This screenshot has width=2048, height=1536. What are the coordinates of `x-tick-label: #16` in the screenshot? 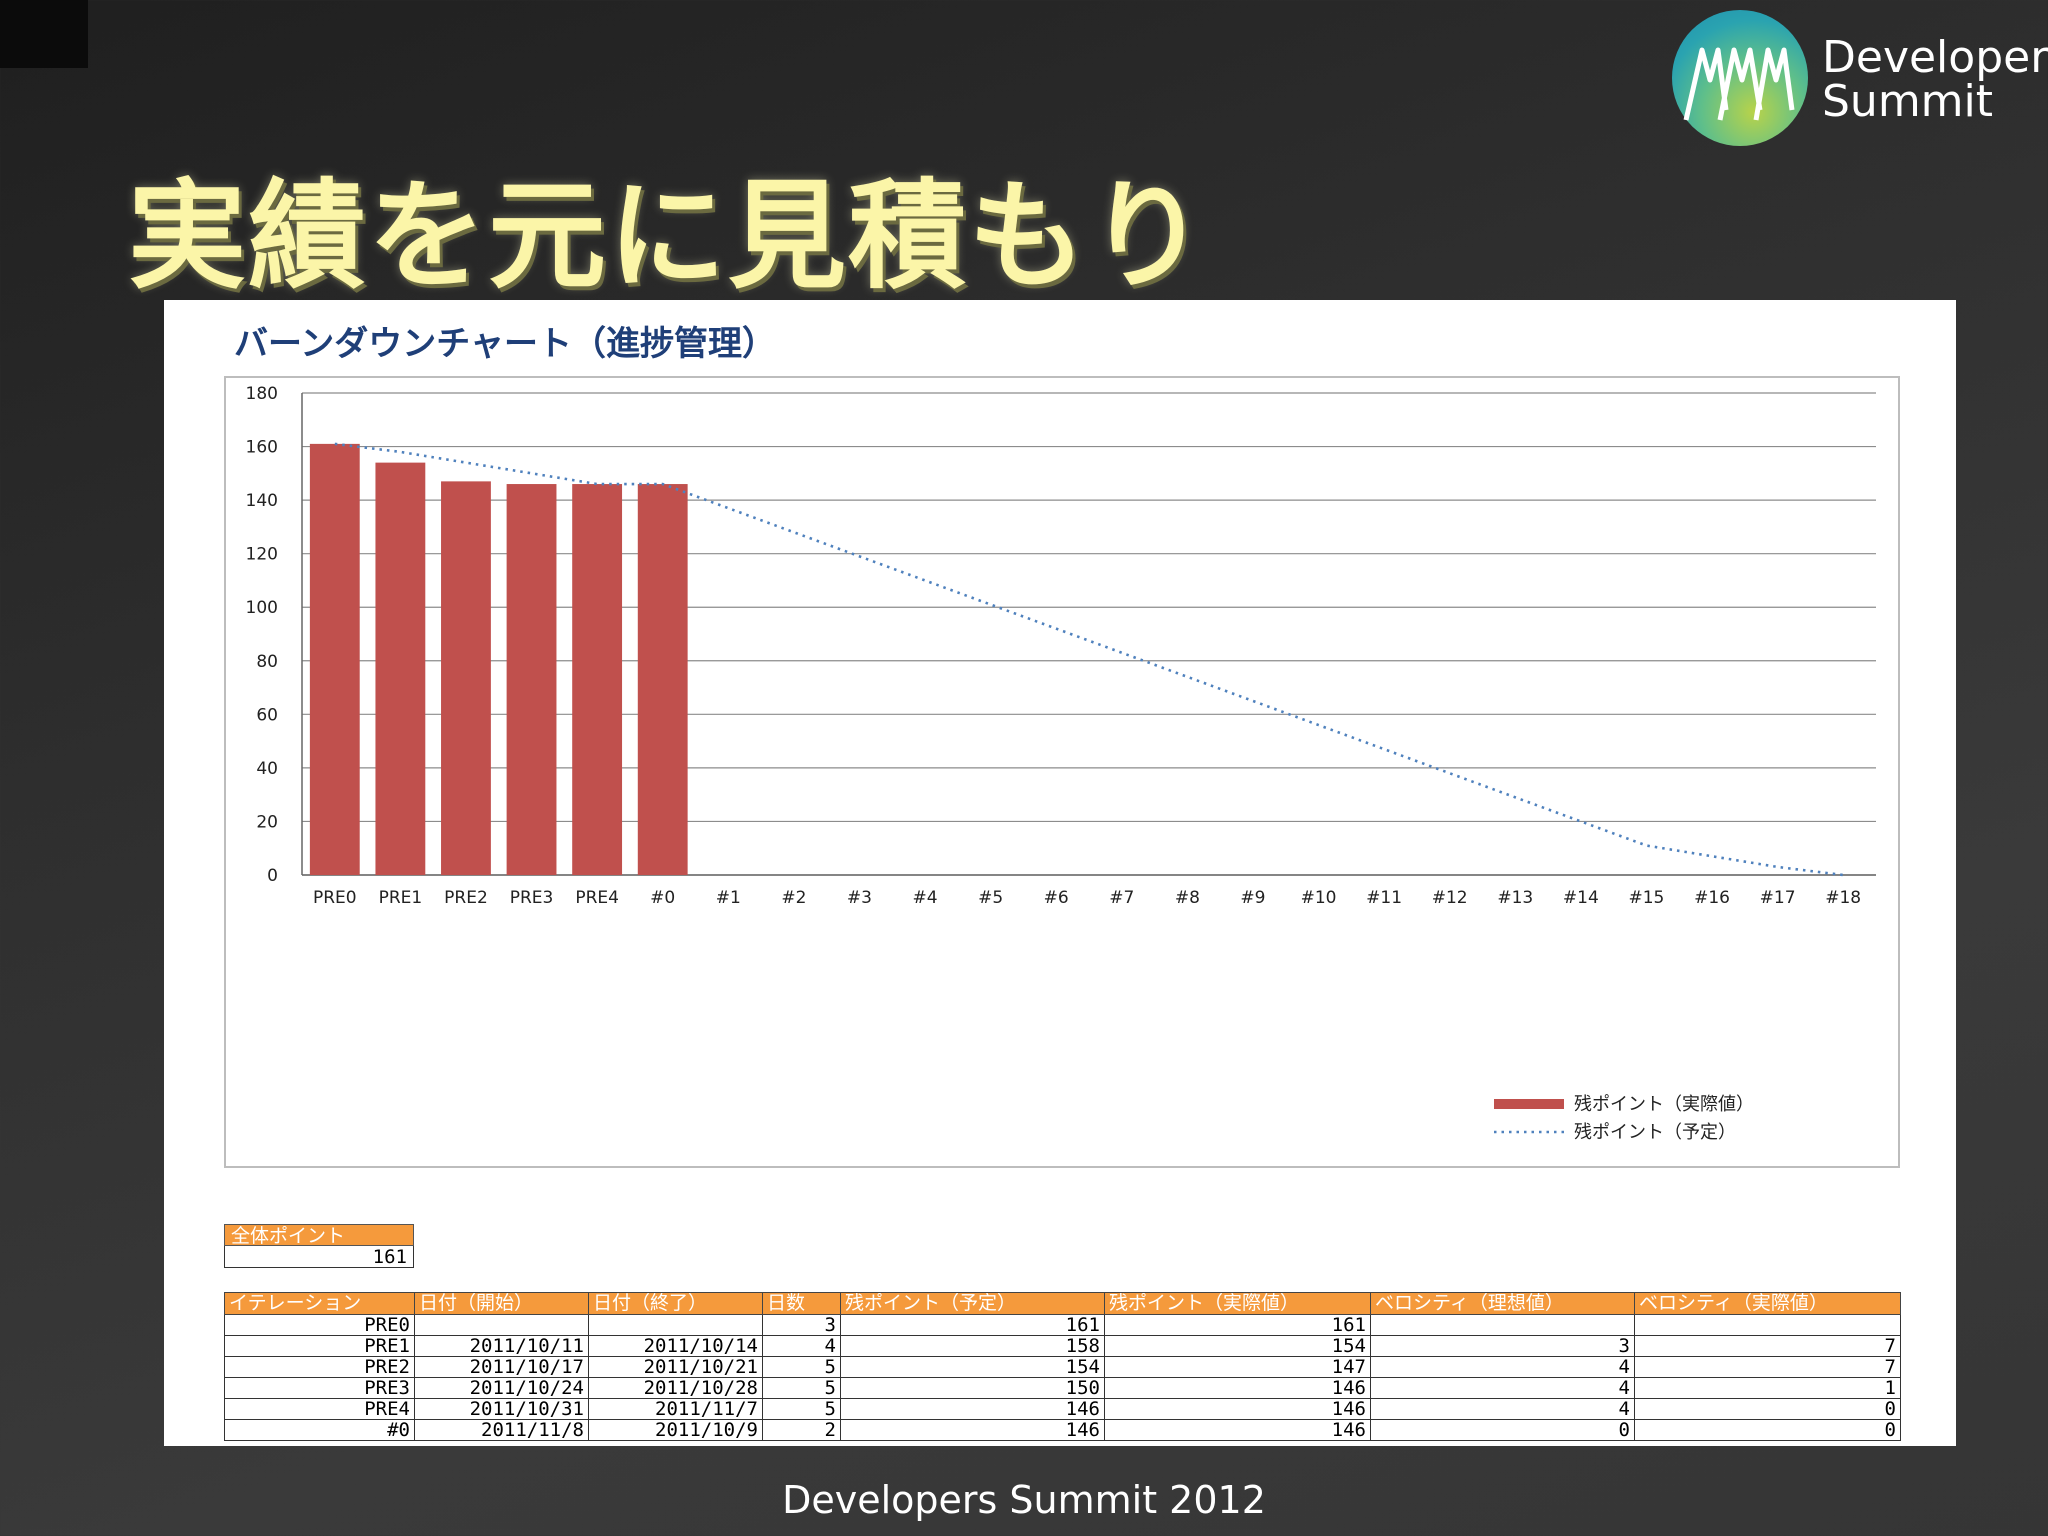 It's located at (1712, 898).